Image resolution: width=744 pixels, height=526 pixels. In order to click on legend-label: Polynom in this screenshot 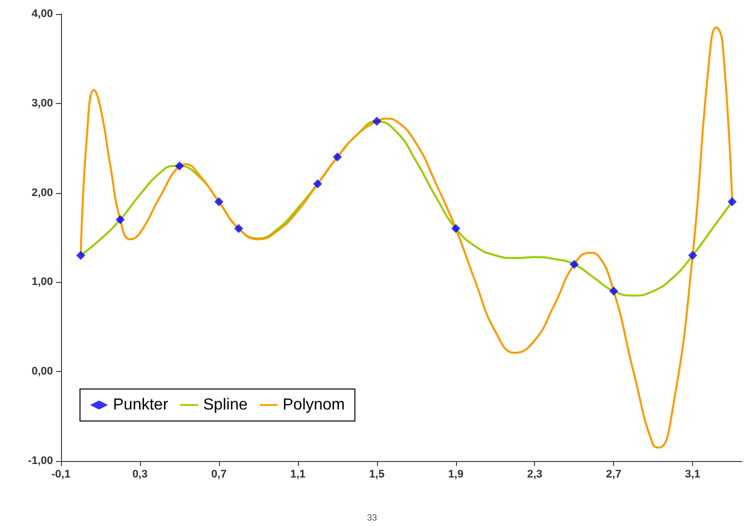, I will do `click(313, 405)`.